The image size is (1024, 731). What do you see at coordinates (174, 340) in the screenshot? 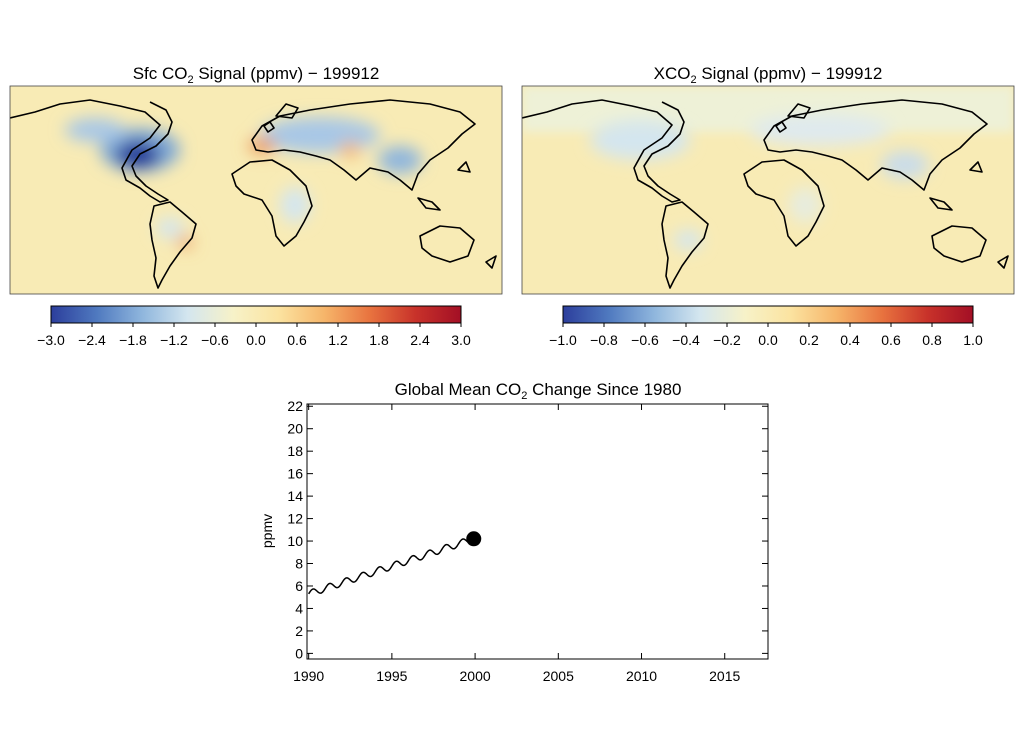
I see `sfc-colorbar-tick-label: −1.2` at bounding box center [174, 340].